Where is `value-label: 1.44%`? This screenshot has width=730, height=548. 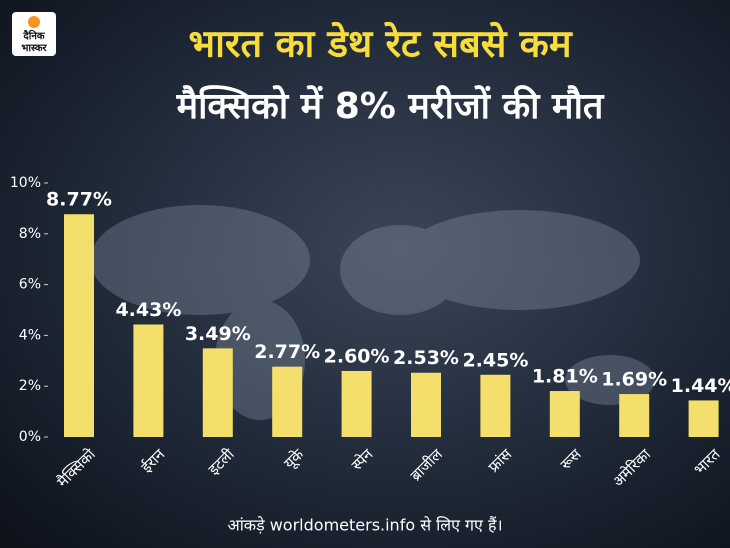 value-label: 1.44% is located at coordinates (700, 386).